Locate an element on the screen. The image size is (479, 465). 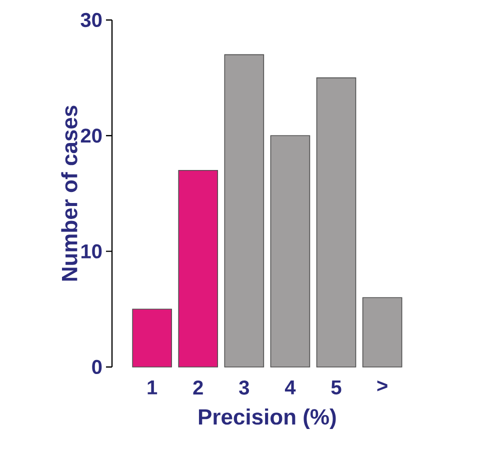
x-tick-label: 4 is located at coordinates (290, 387).